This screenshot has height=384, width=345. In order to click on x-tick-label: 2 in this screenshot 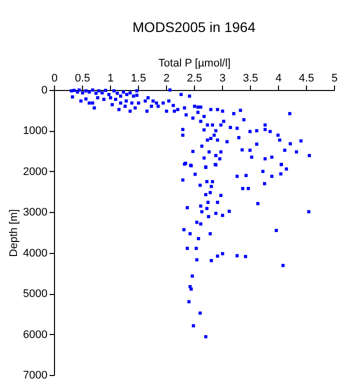, I will do `click(166, 78)`.